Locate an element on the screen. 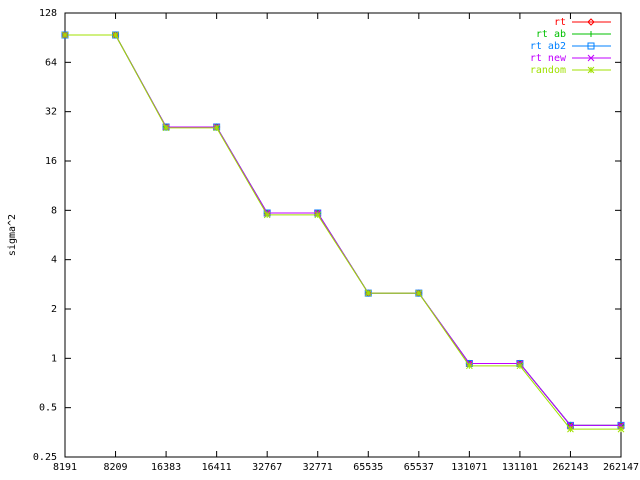  legend-label: rt is located at coordinates (560, 22).